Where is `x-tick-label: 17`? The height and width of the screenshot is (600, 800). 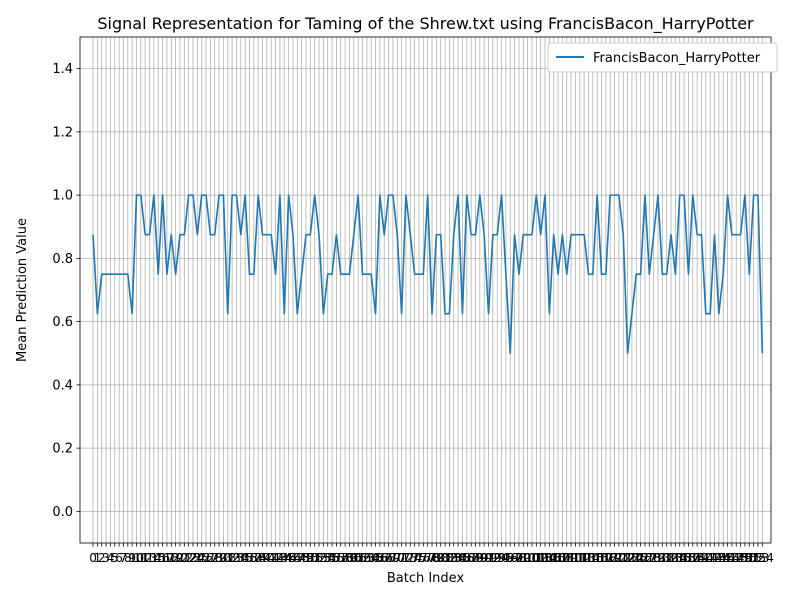
x-tick-label: 17 is located at coordinates (166, 558).